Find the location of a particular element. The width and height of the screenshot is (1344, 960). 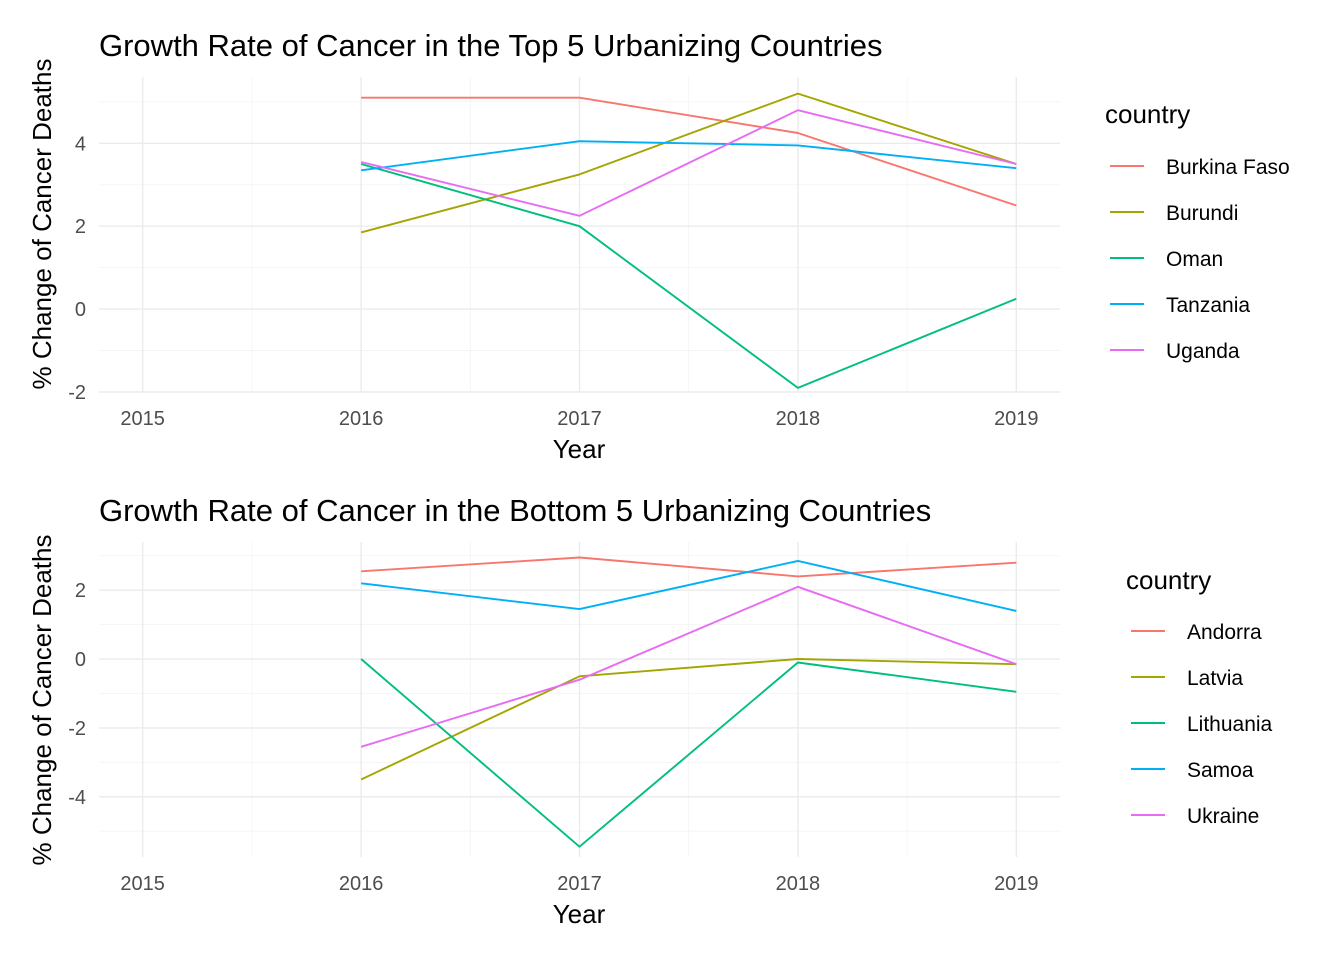

bottom-chart-series-line-ukraine is located at coordinates (688, 666).